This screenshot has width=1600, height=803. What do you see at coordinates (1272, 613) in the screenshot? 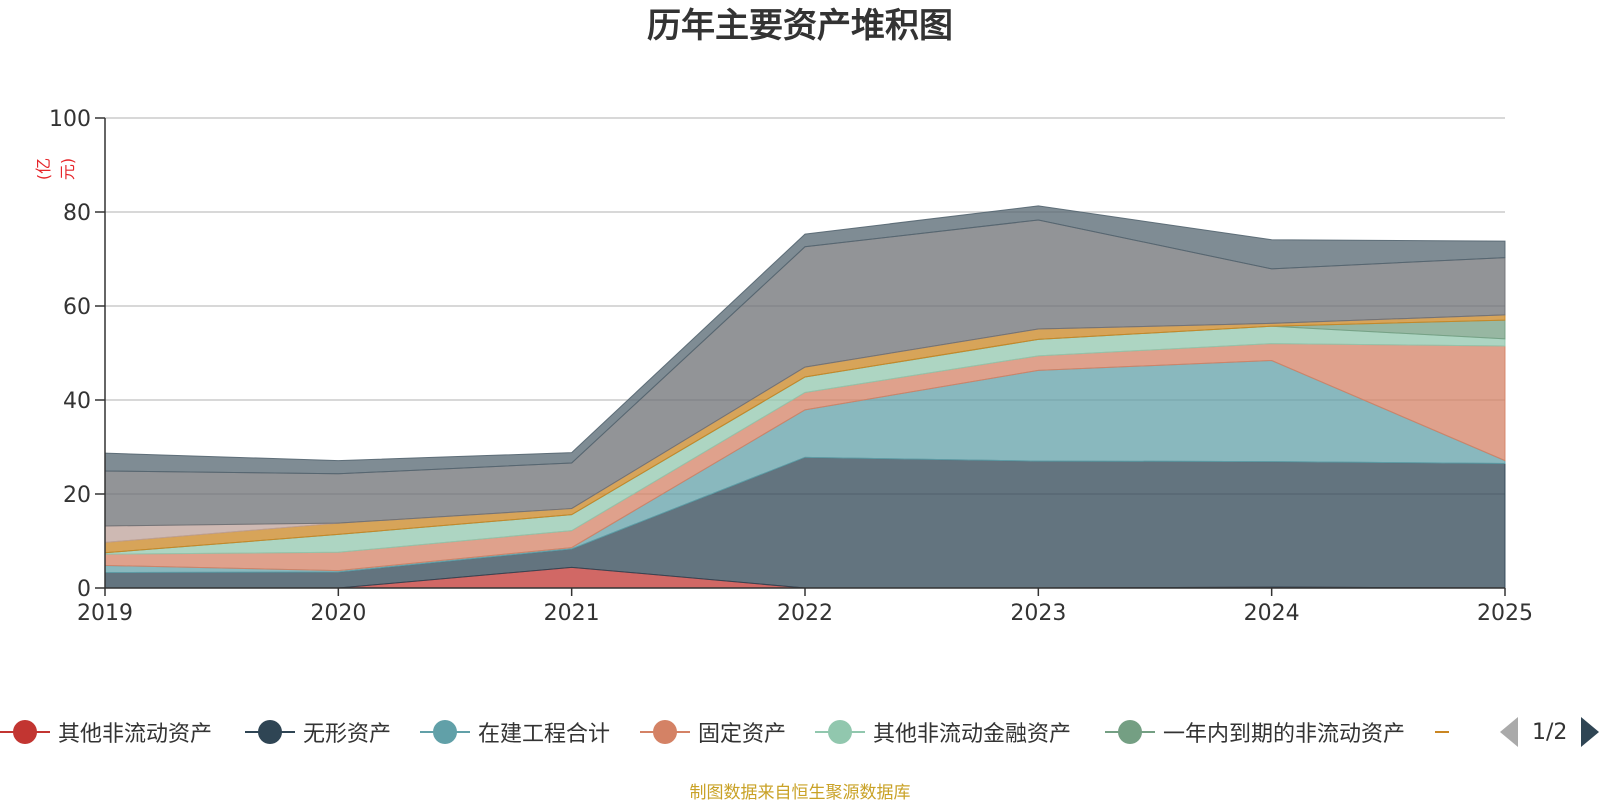
I see `x-tick-label: 2024` at bounding box center [1272, 613].